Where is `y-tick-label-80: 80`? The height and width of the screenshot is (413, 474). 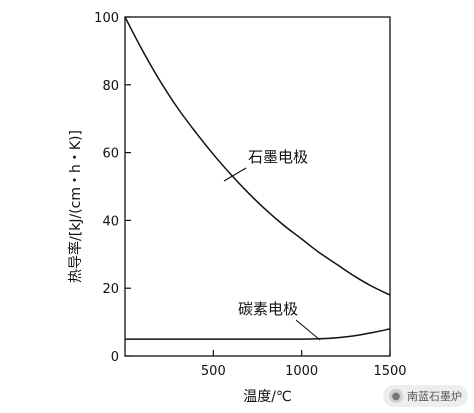
y-tick-label-80: 80 is located at coordinates (110, 86).